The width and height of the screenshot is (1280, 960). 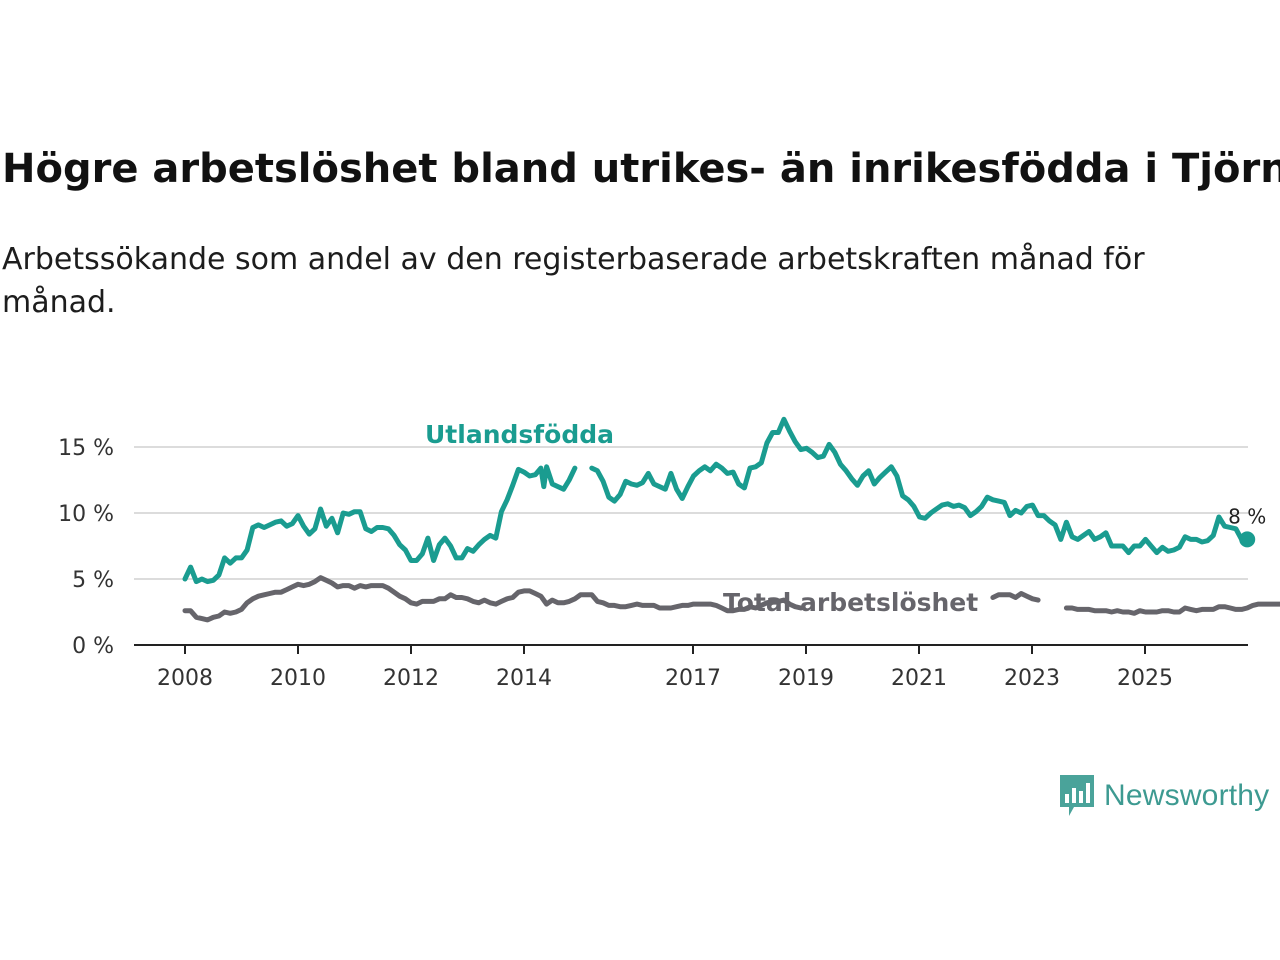 I want to click on brand-logo: Newsworthy, so click(x=1163, y=796).